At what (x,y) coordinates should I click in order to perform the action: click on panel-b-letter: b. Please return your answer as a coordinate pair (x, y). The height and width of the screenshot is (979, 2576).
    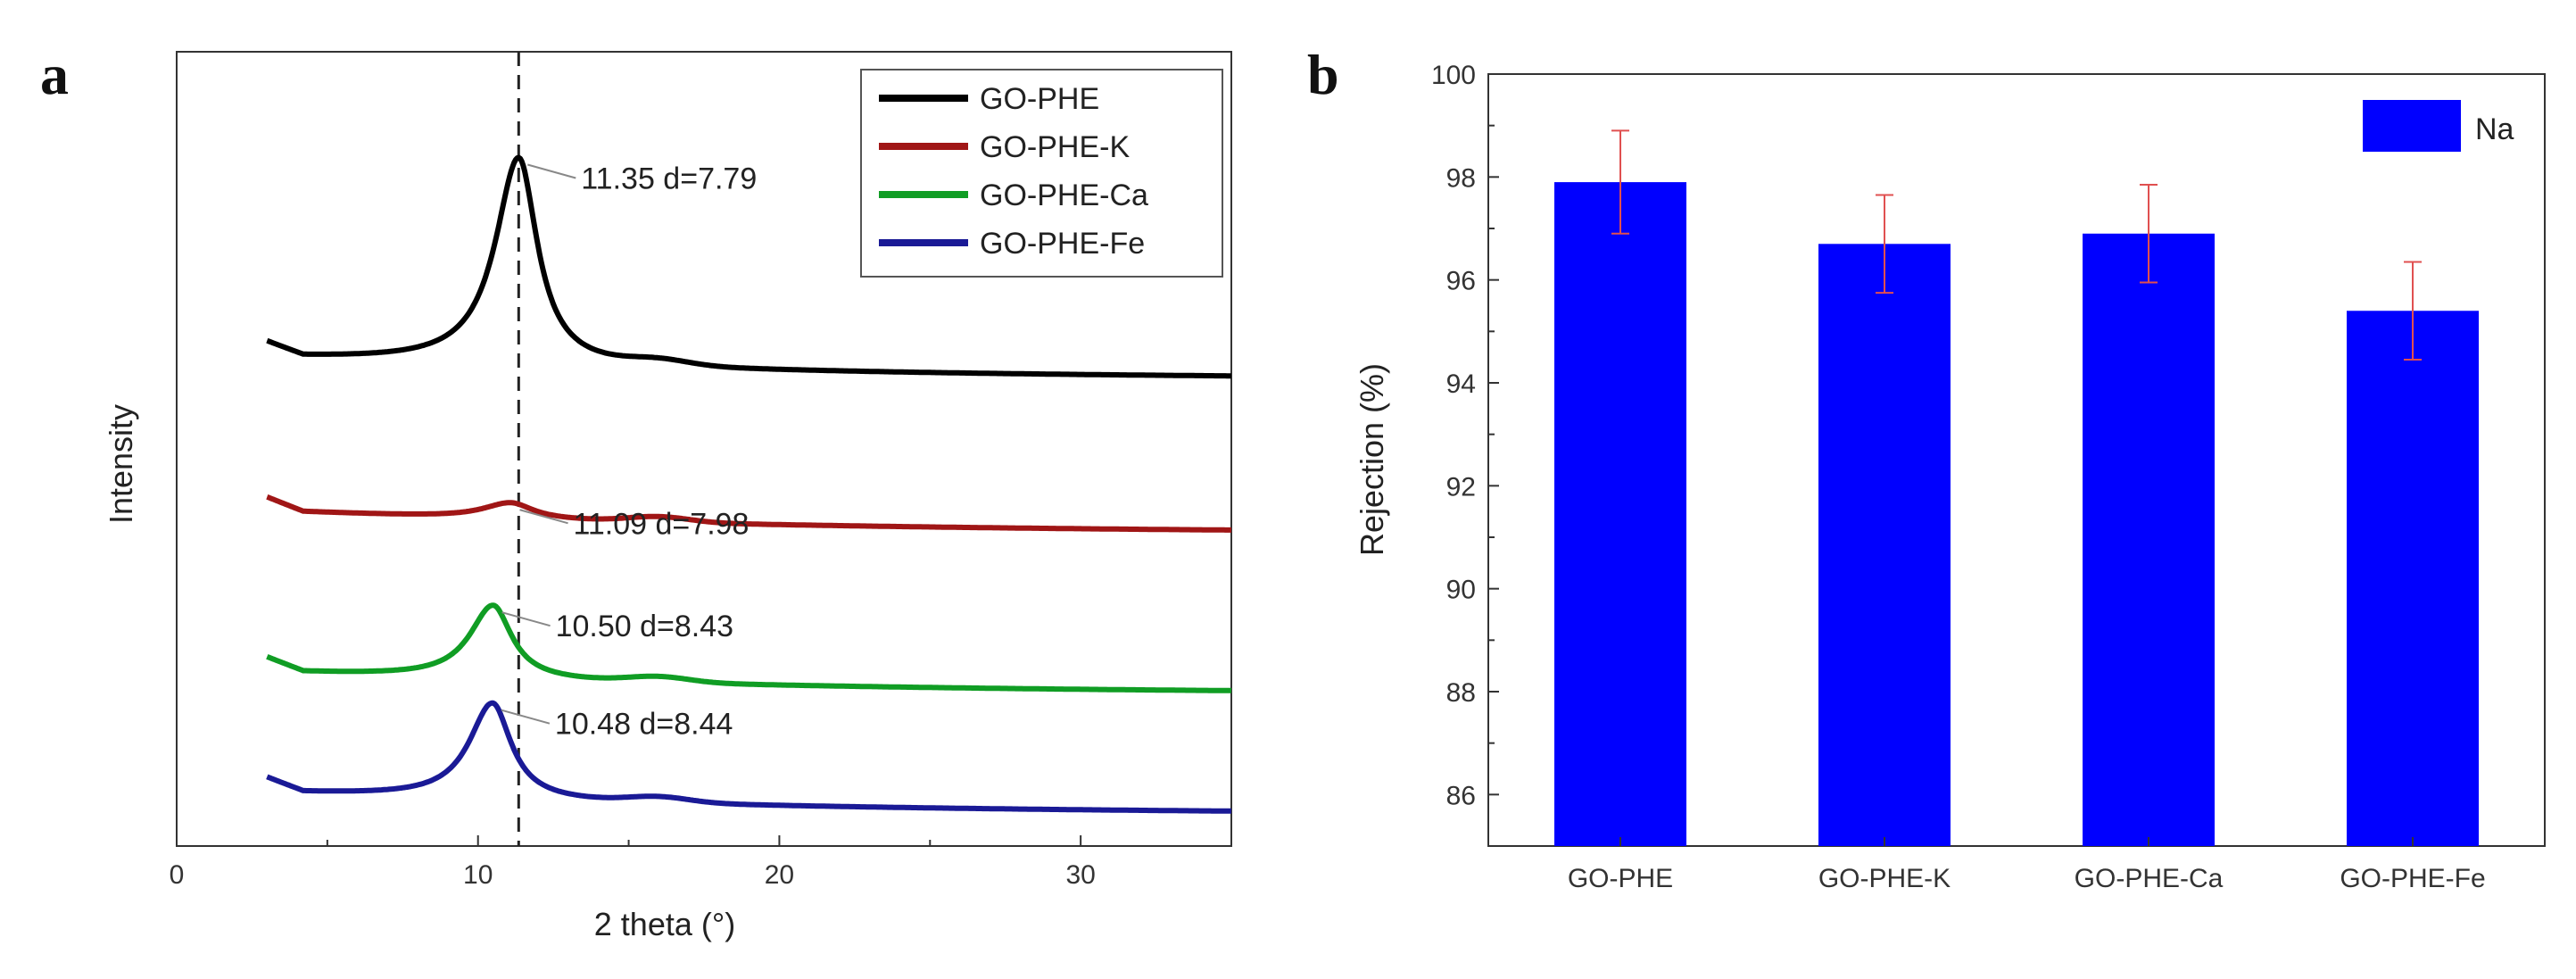
    Looking at the image, I should click on (1323, 74).